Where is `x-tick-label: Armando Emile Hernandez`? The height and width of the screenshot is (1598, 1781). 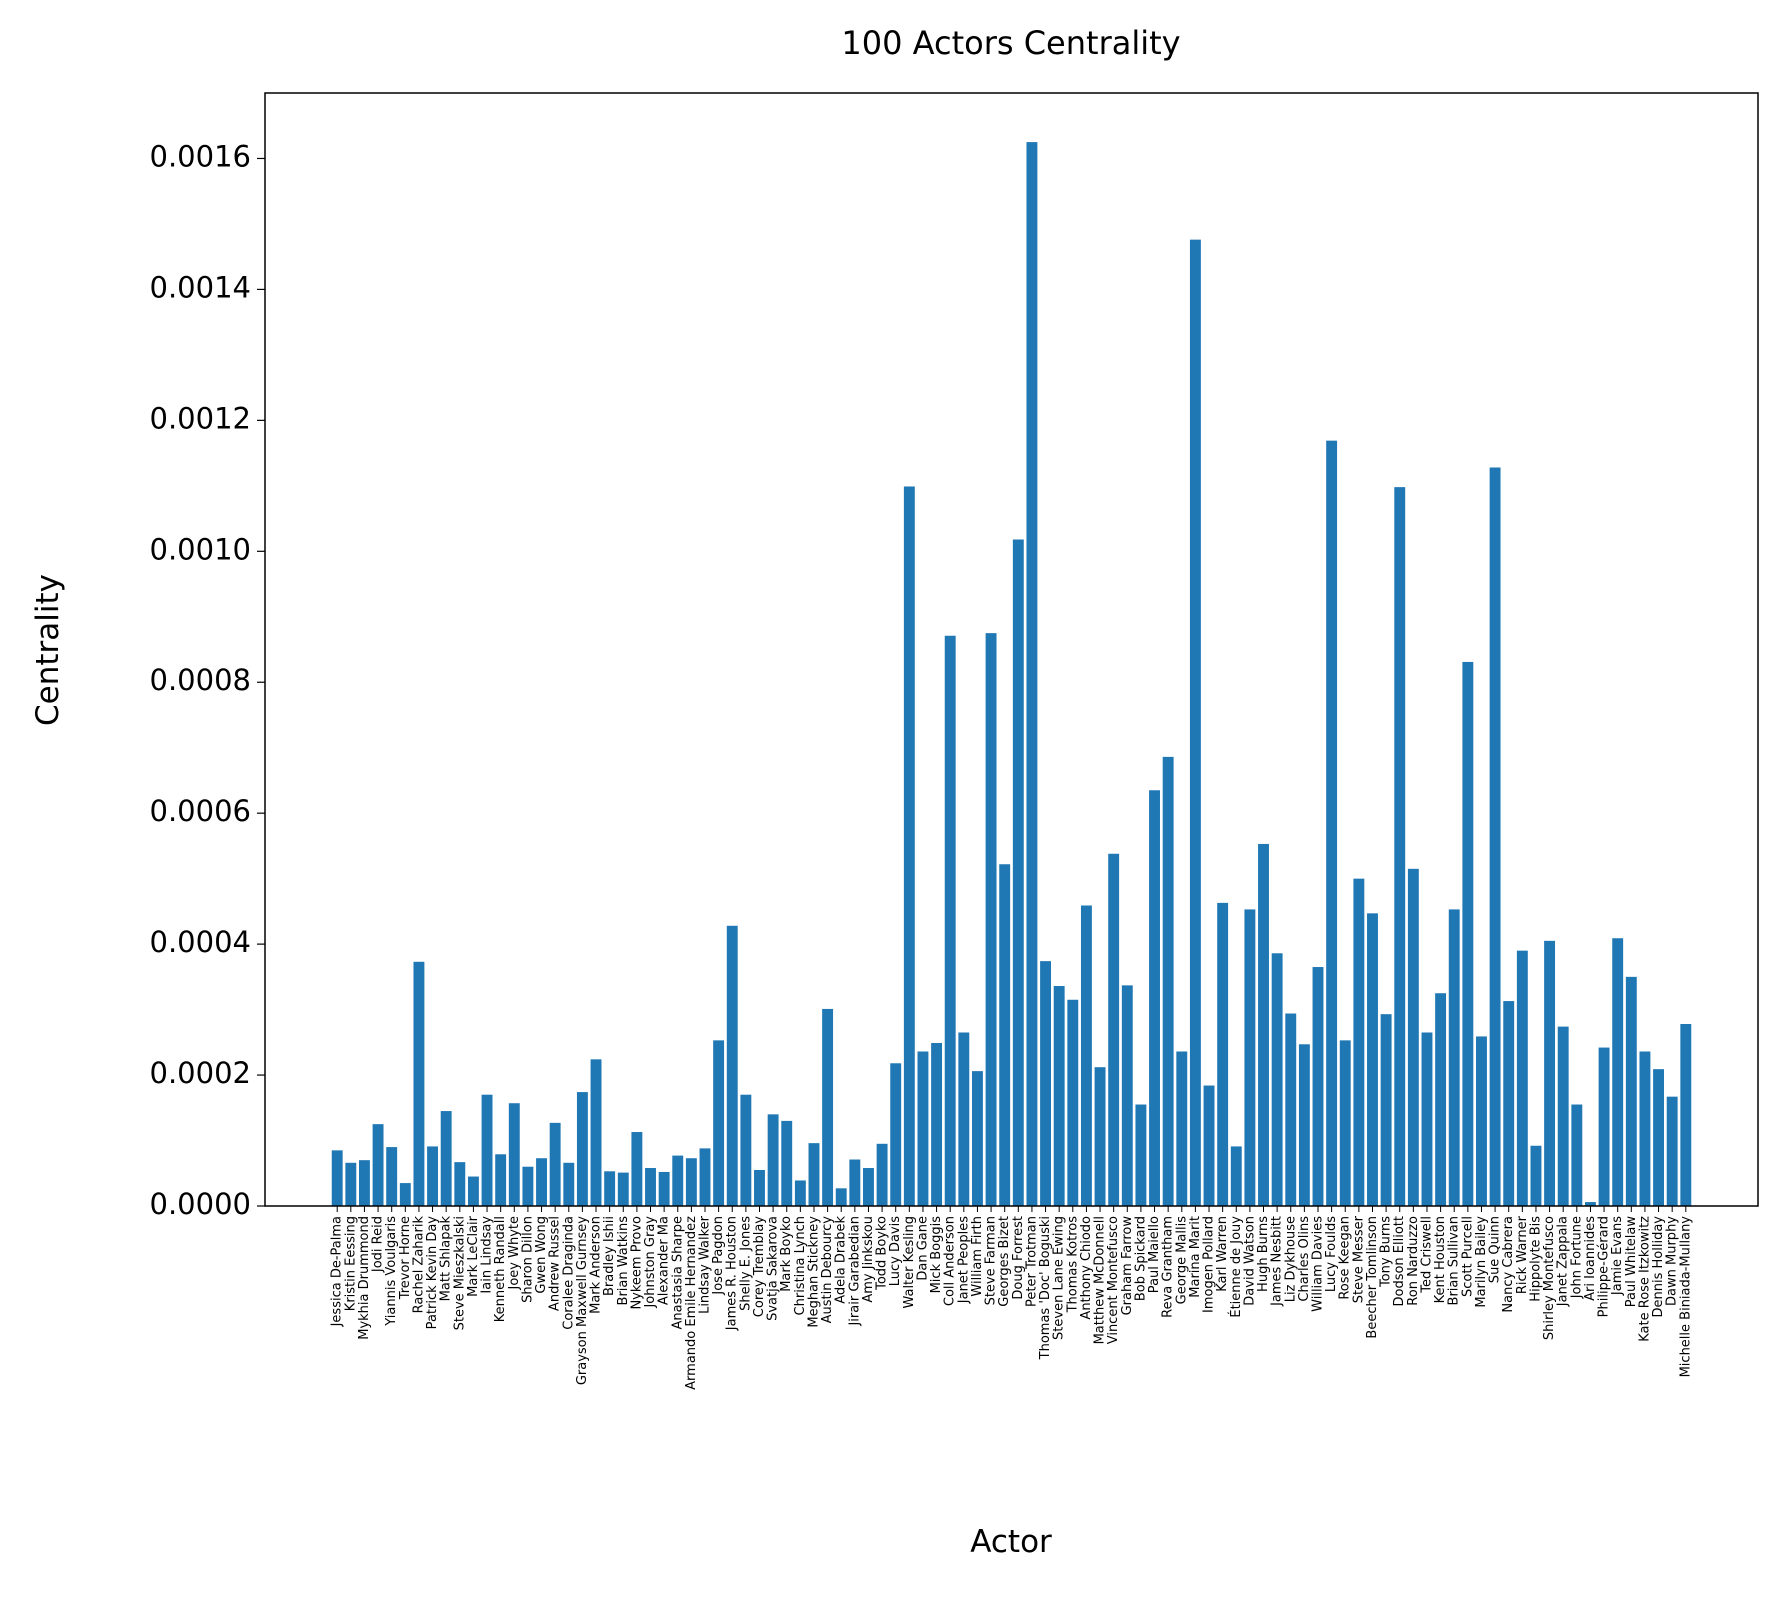
x-tick-label: Armando Emile Hernandez is located at coordinates (691, 1303).